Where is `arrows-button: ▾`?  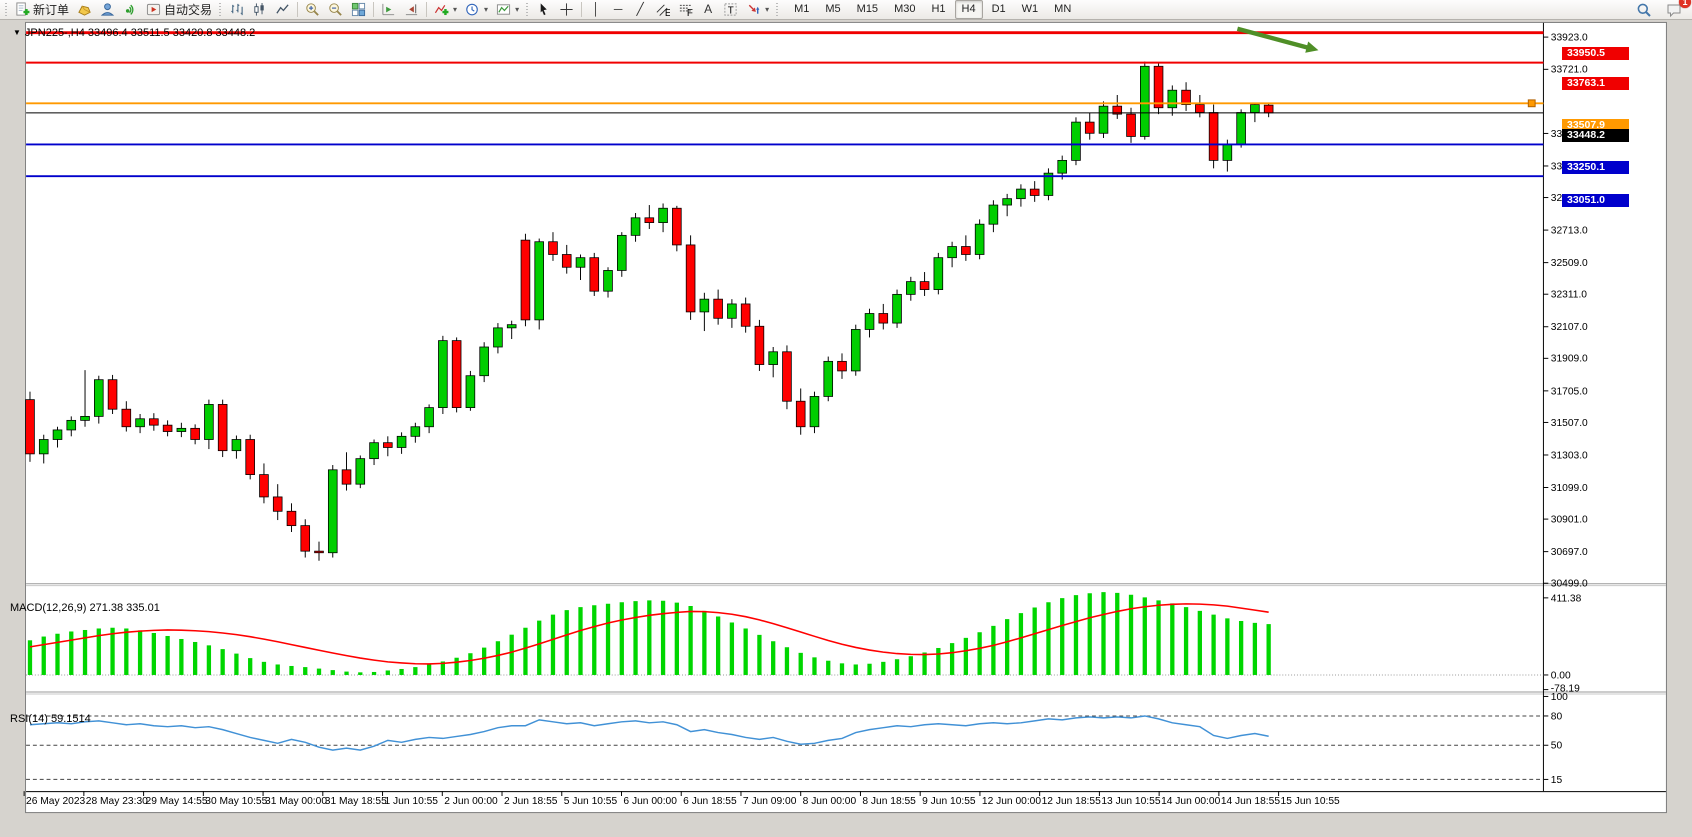
arrows-button: ▾ is located at coordinates (757, 10).